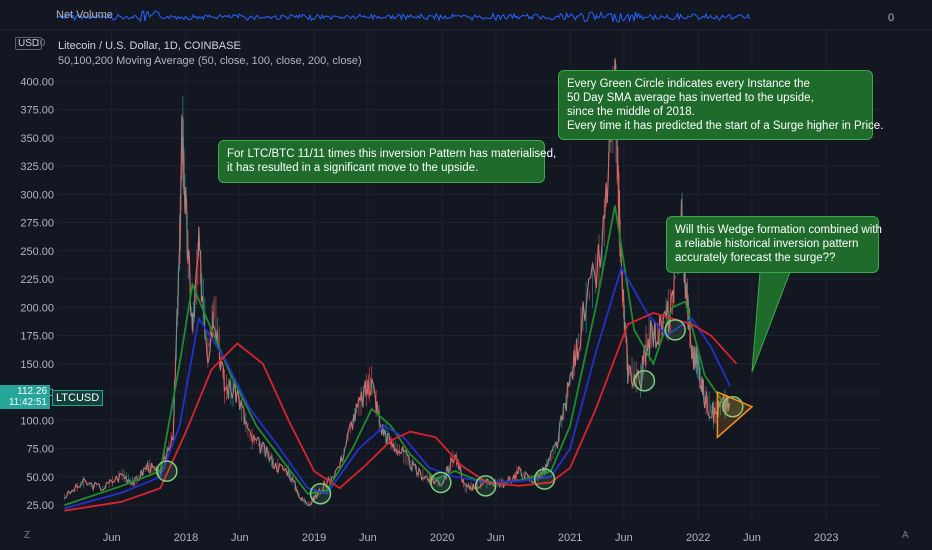  Describe the element at coordinates (37, 139) in the screenshot. I see `y-tick-label: 350.00` at that location.